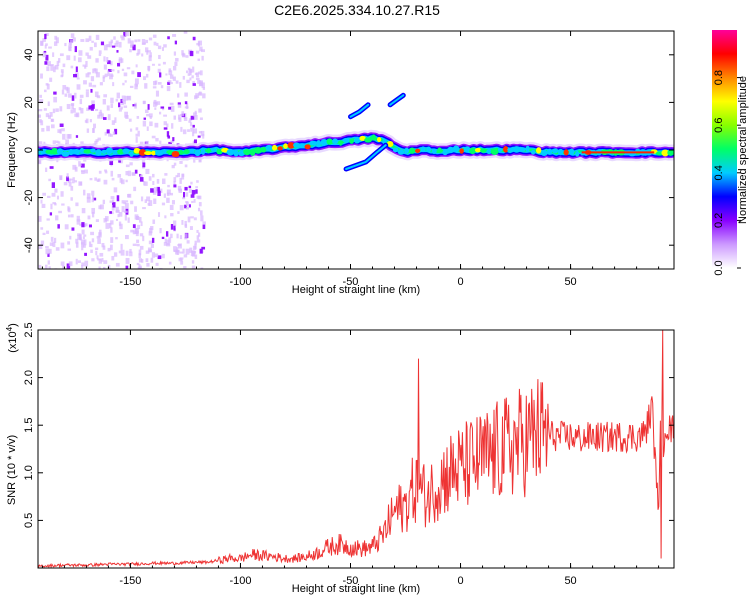 This screenshot has width=750, height=600. Describe the element at coordinates (719, 267) in the screenshot. I see `colorbar-tick-label: 0.0` at that location.